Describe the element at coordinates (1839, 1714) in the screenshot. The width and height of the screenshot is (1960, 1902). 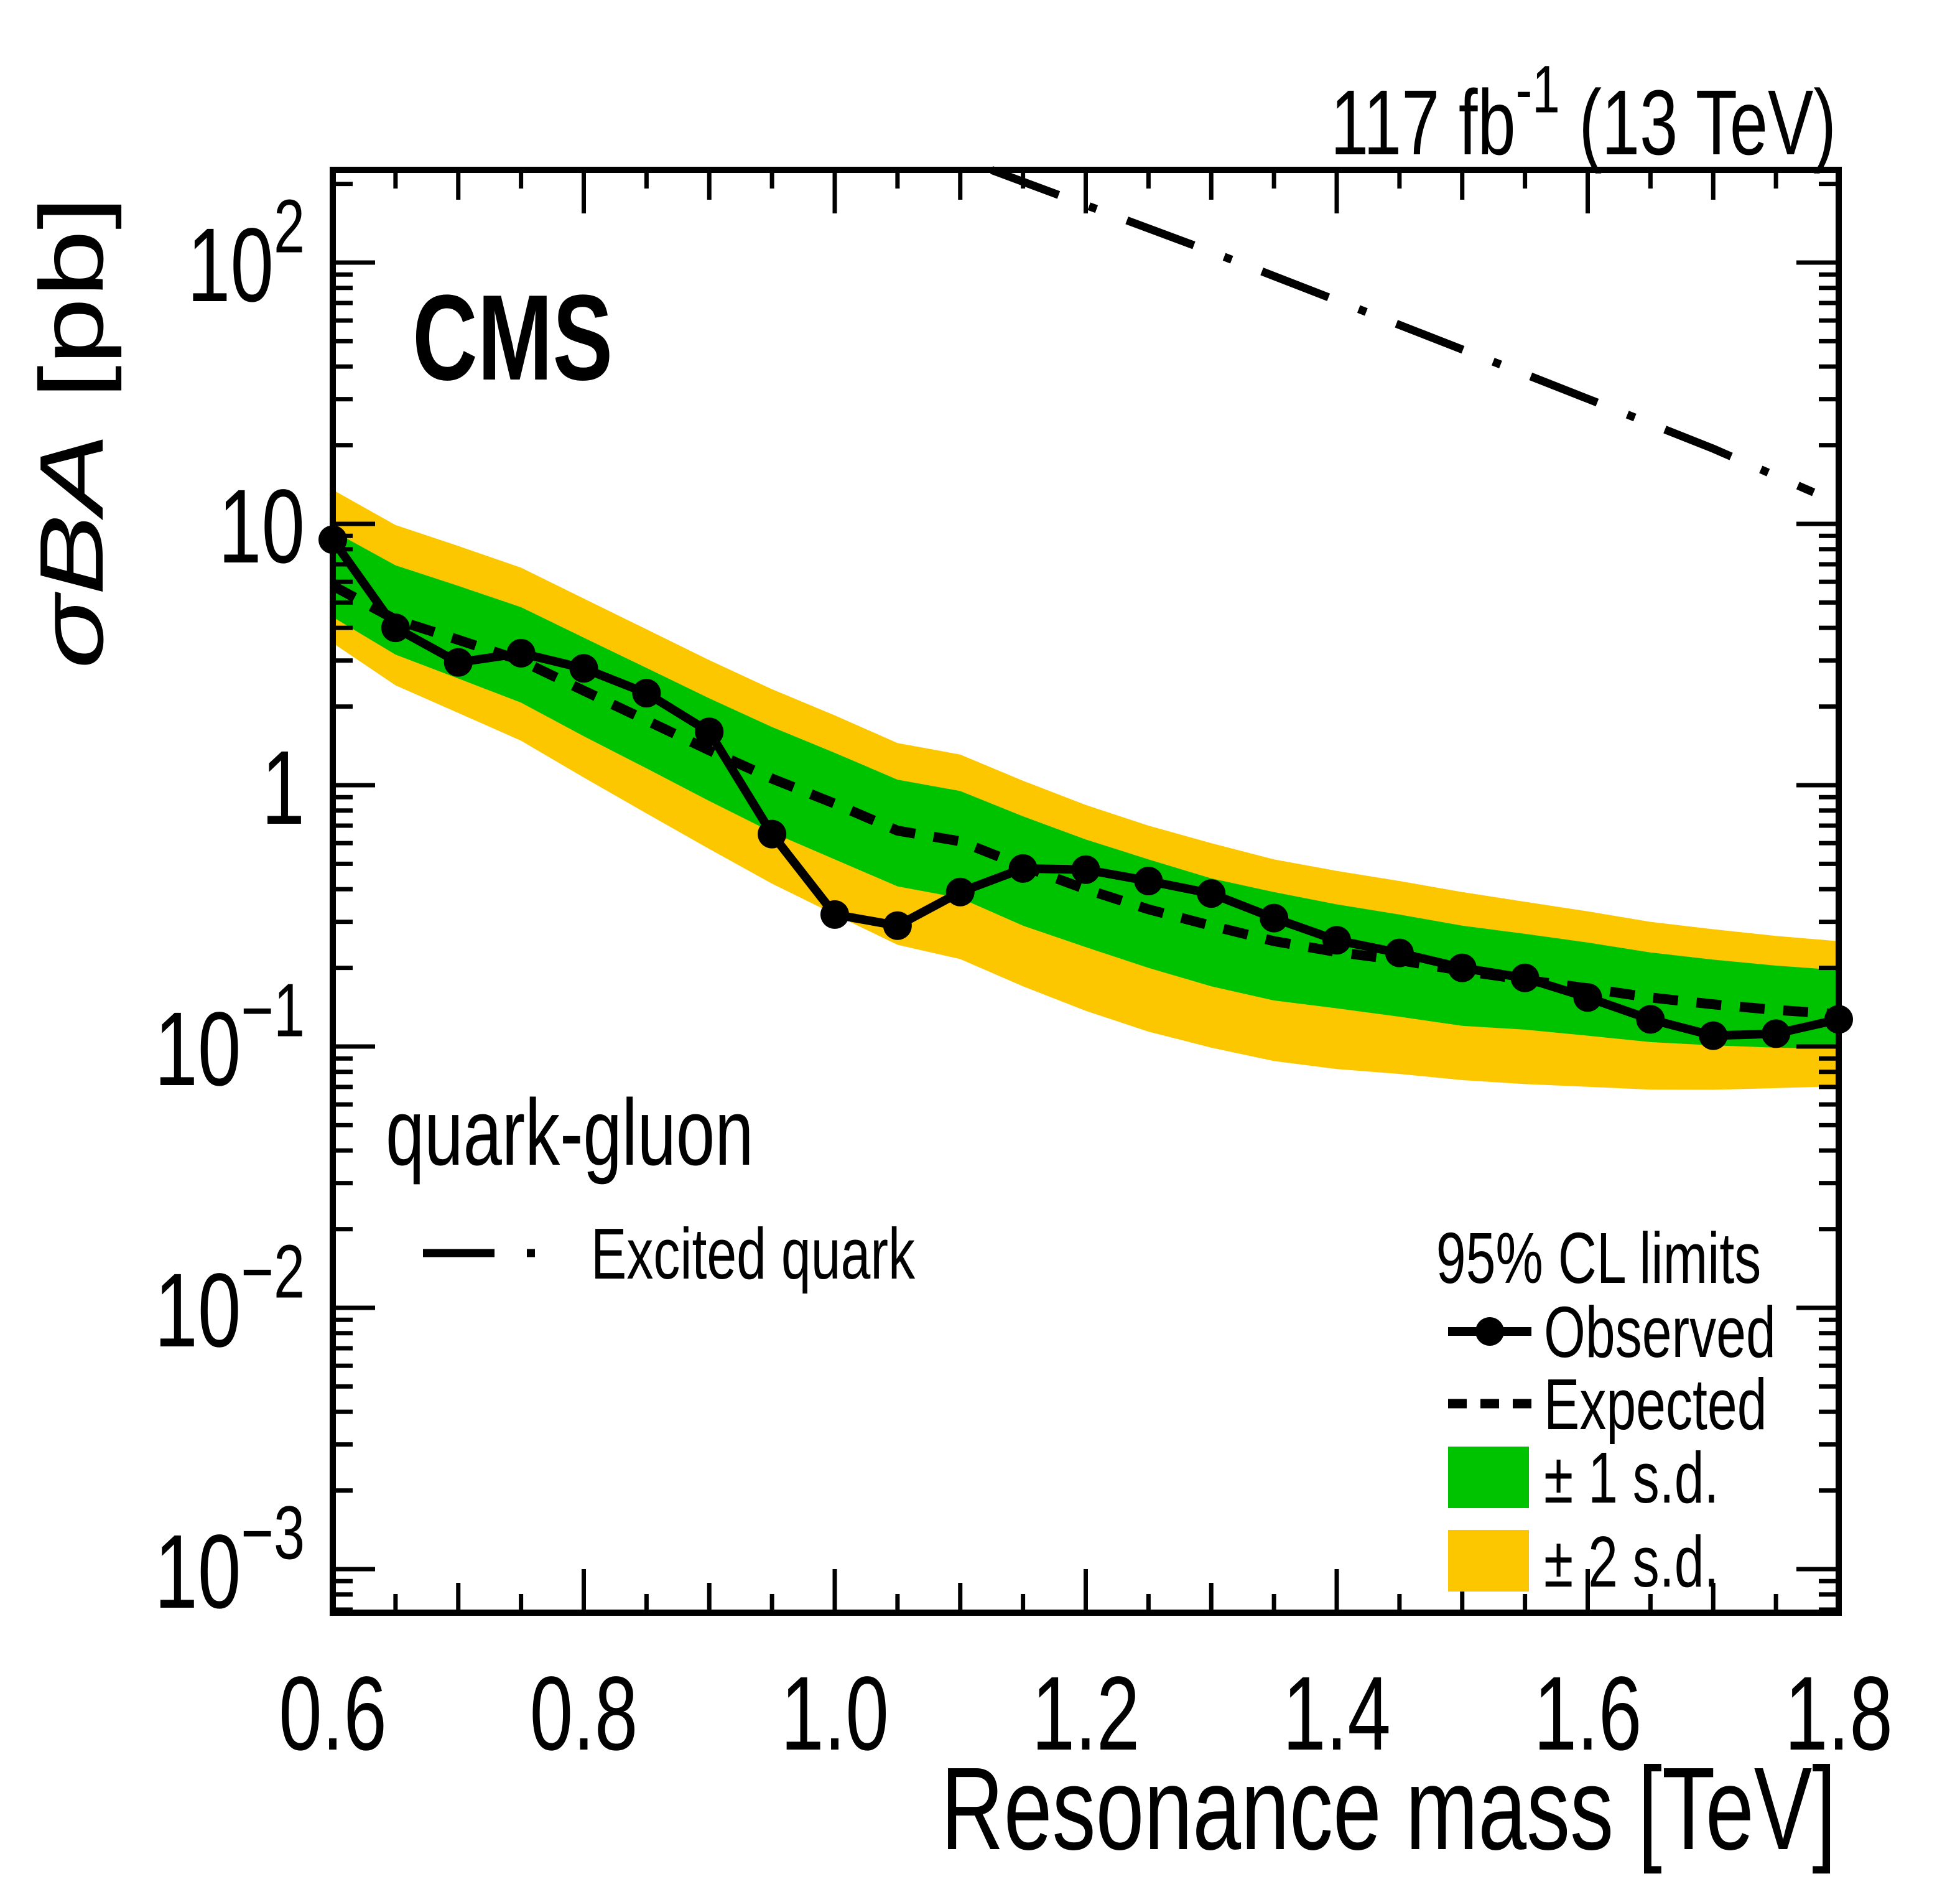
I see `x-tick-label: 1.8` at that location.